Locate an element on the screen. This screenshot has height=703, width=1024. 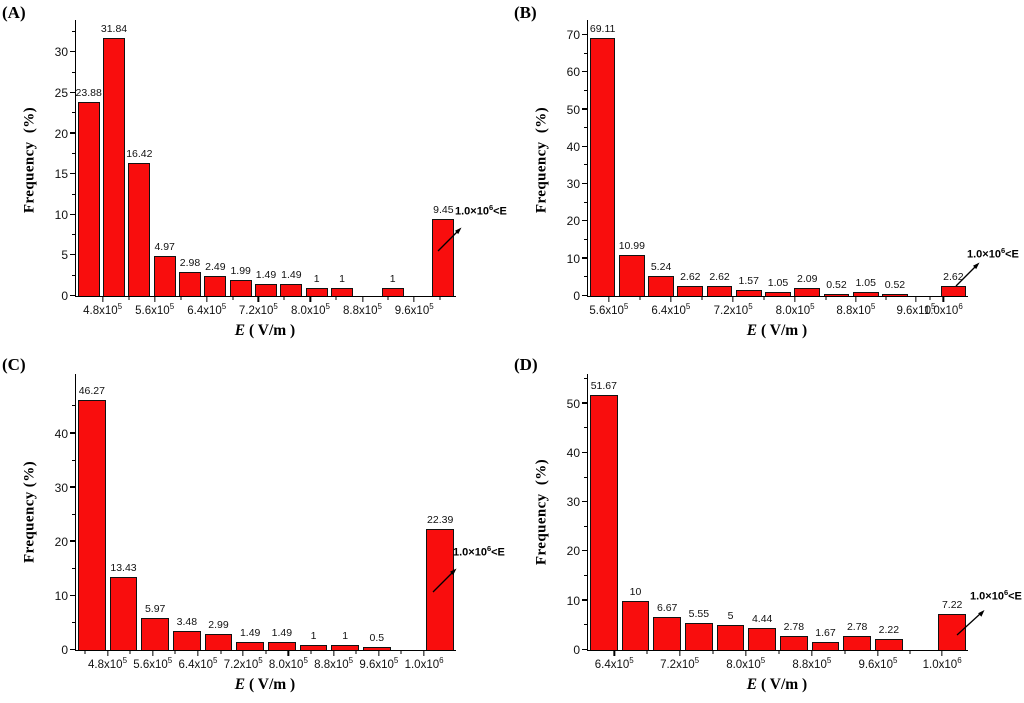
bar-value-label: 1.99 is located at coordinates (240, 270).